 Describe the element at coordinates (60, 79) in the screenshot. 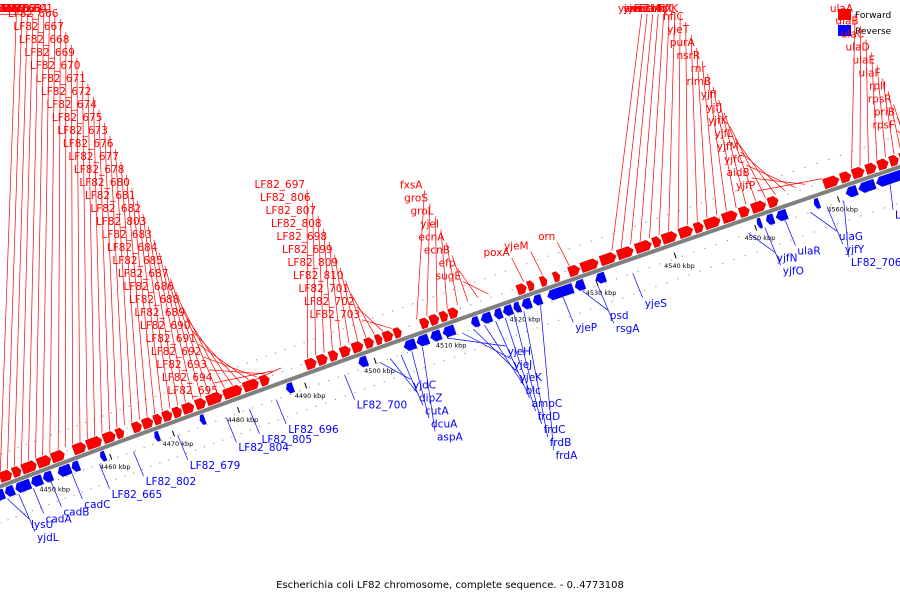

I see `forward-gene-label: LF82_671` at that location.